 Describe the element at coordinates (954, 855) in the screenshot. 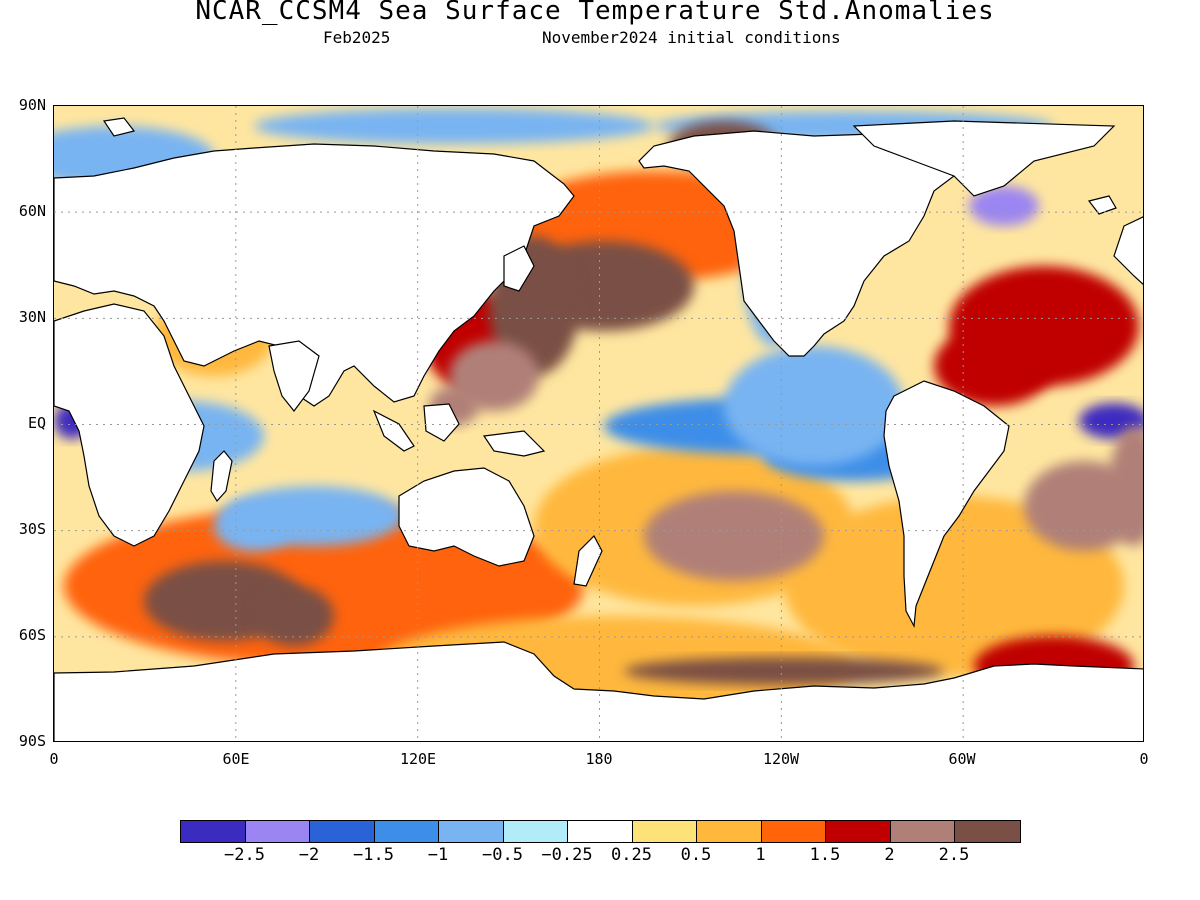

I see `legend-label: 2.5` at that location.